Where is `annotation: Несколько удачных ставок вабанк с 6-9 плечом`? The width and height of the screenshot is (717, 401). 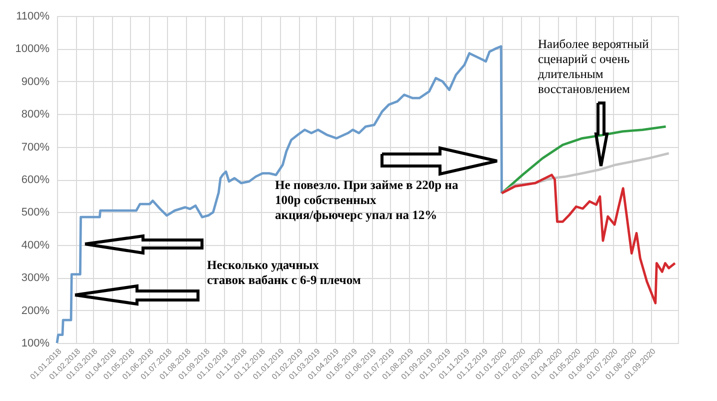 annotation: Несколько удачных ставок вабанк с 6-9 плечом is located at coordinates (284, 272).